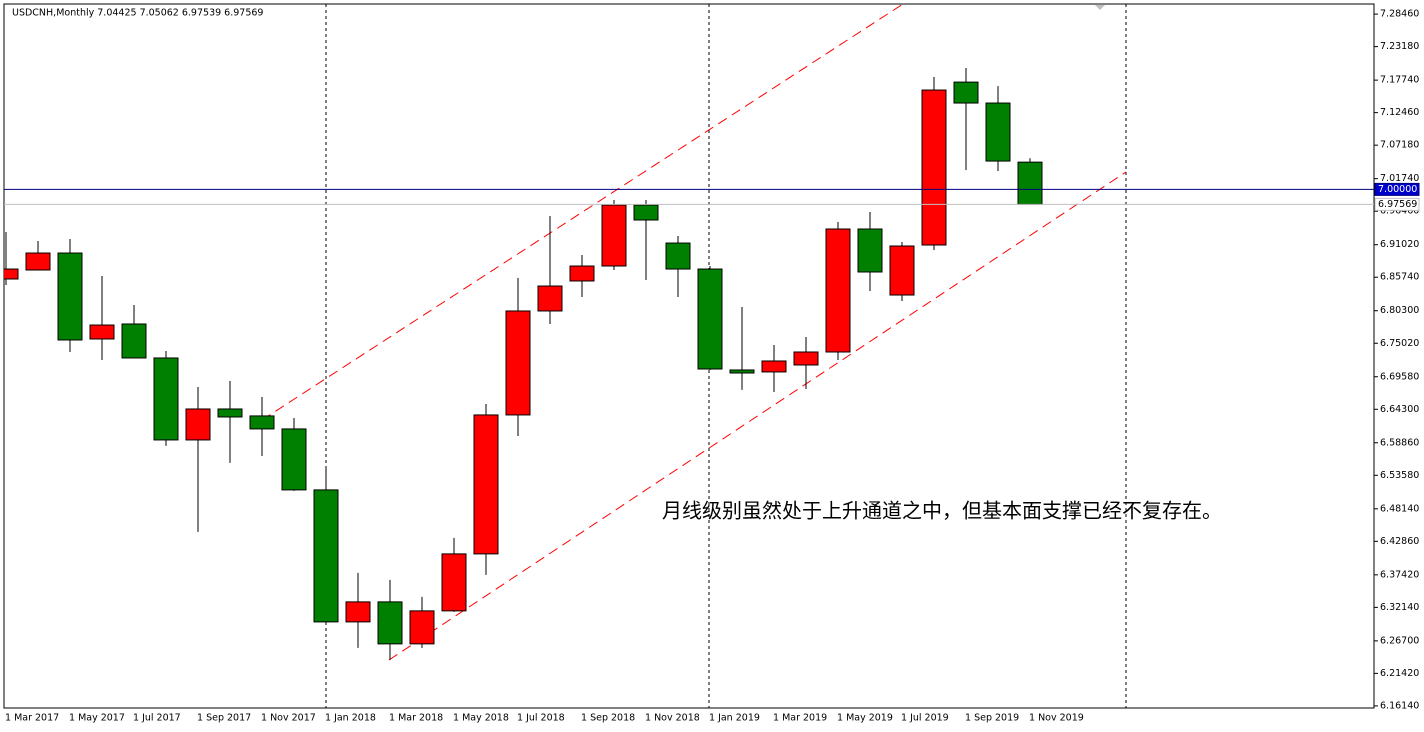 The image size is (1424, 732). What do you see at coordinates (416, 718) in the screenshot?
I see `x-tick-label: 1 Mar 2018` at bounding box center [416, 718].